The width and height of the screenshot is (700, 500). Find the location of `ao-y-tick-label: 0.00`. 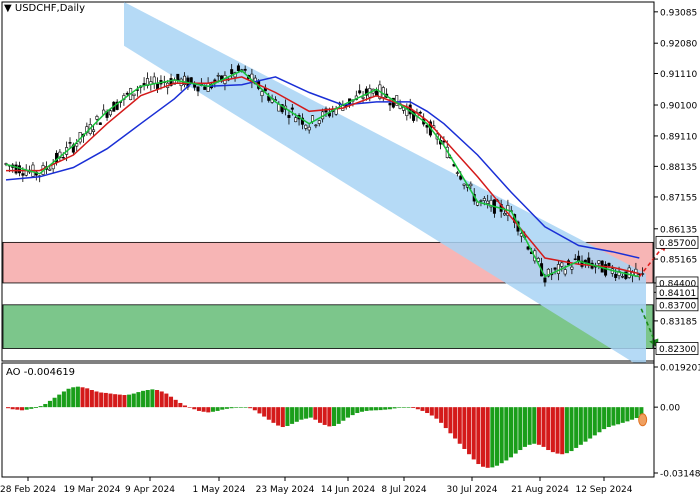

ao-y-tick-label: 0.00 is located at coordinates (670, 409).